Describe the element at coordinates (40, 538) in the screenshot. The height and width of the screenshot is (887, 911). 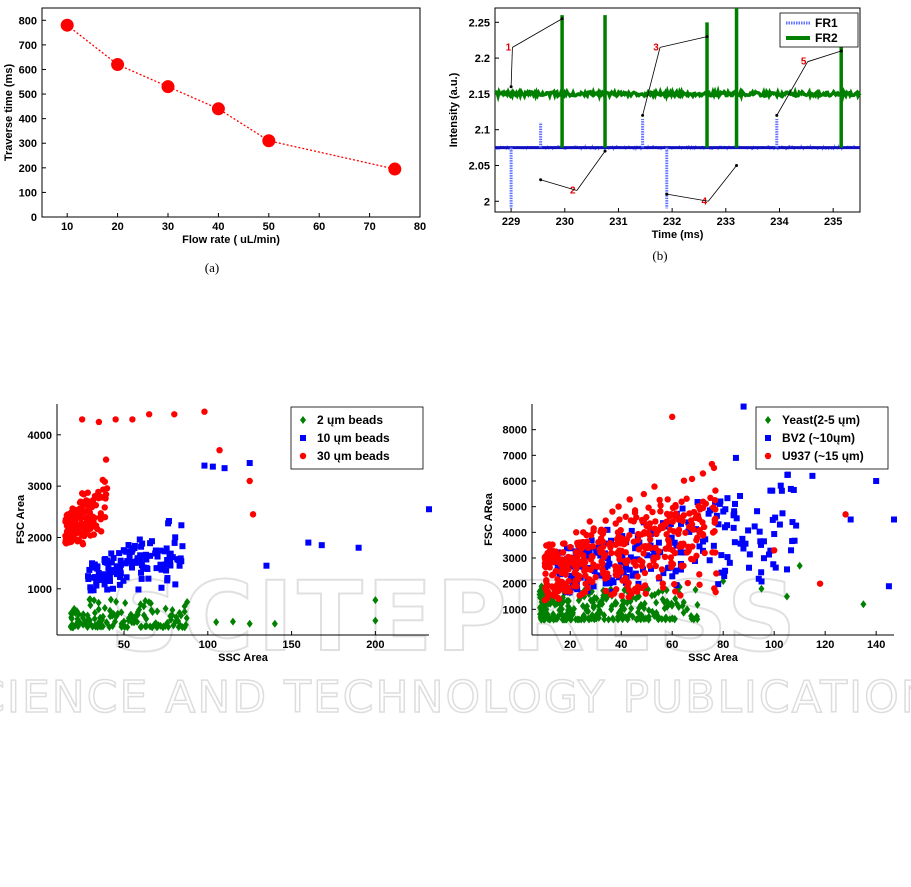
I see `y-tick-label: 2000` at that location.